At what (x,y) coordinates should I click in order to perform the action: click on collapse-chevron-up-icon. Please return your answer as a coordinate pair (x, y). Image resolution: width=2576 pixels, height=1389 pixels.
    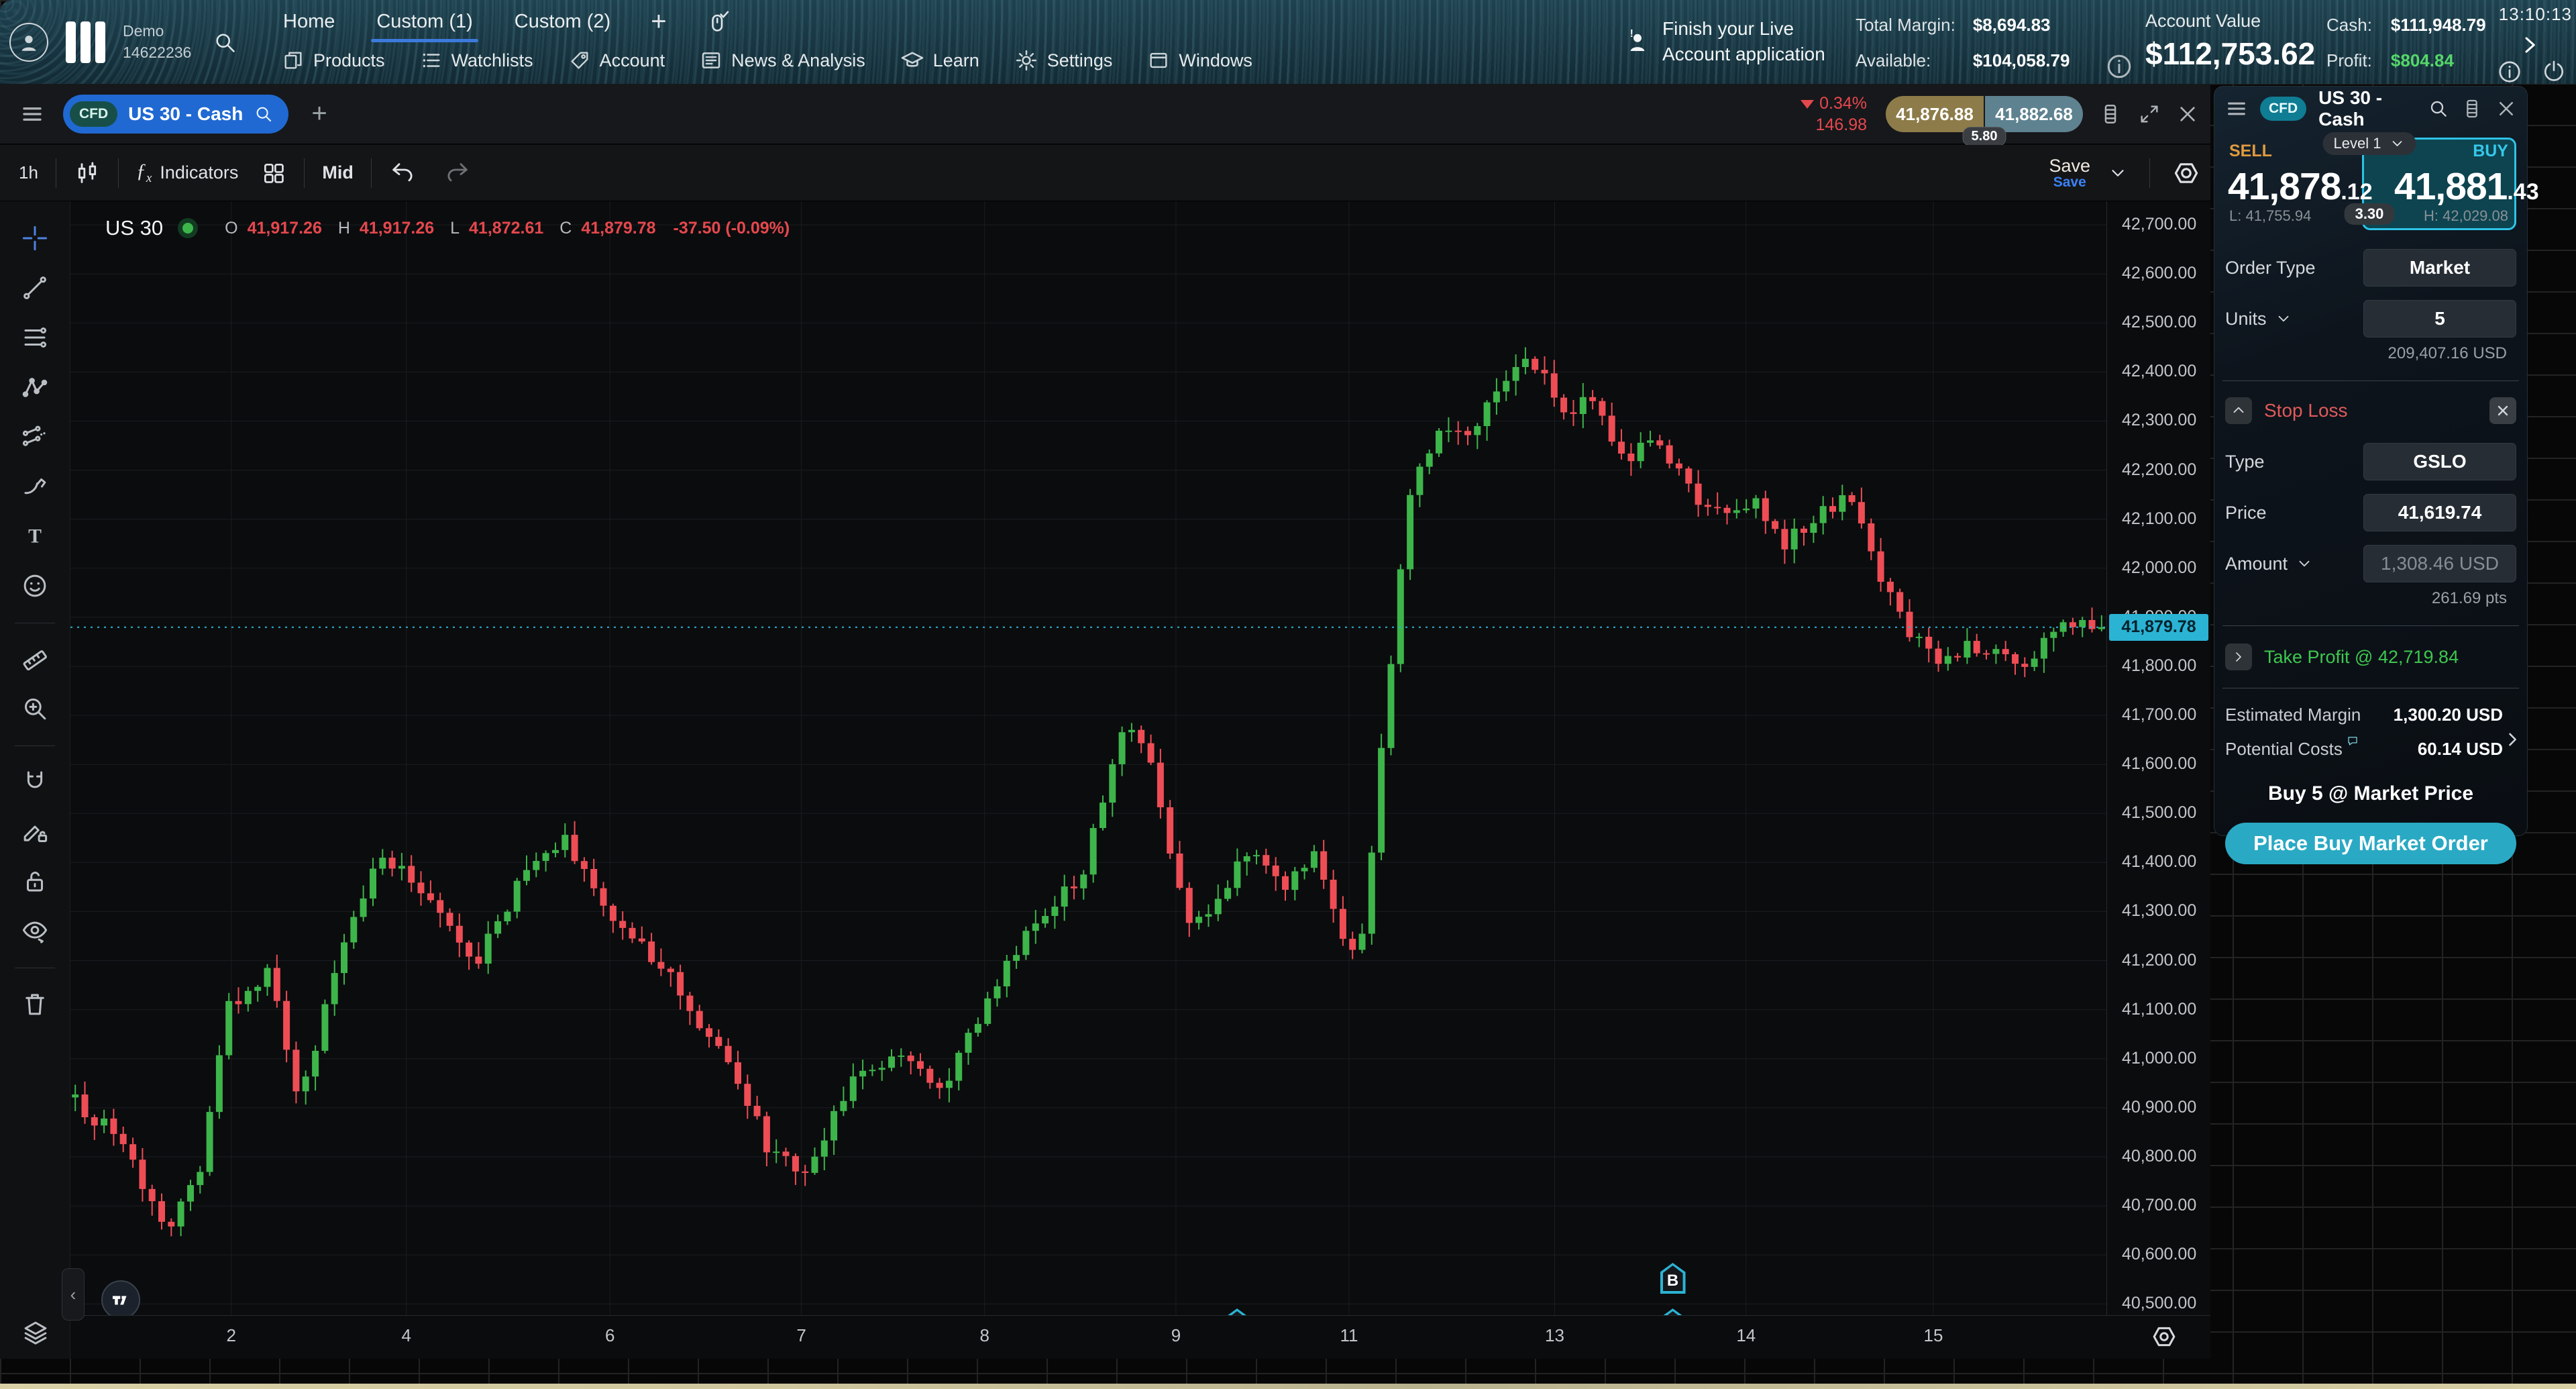
    Looking at the image, I should click on (2238, 411).